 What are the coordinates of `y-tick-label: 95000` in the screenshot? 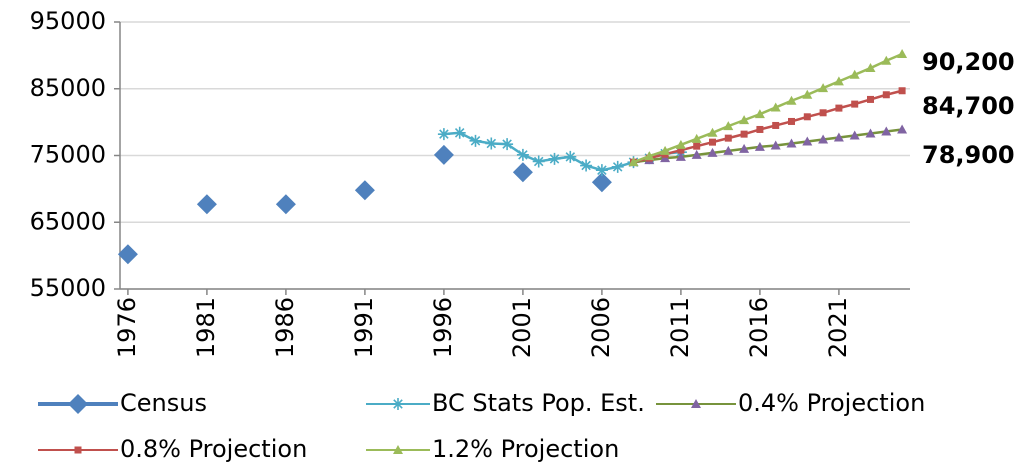 It's located at (68, 21).